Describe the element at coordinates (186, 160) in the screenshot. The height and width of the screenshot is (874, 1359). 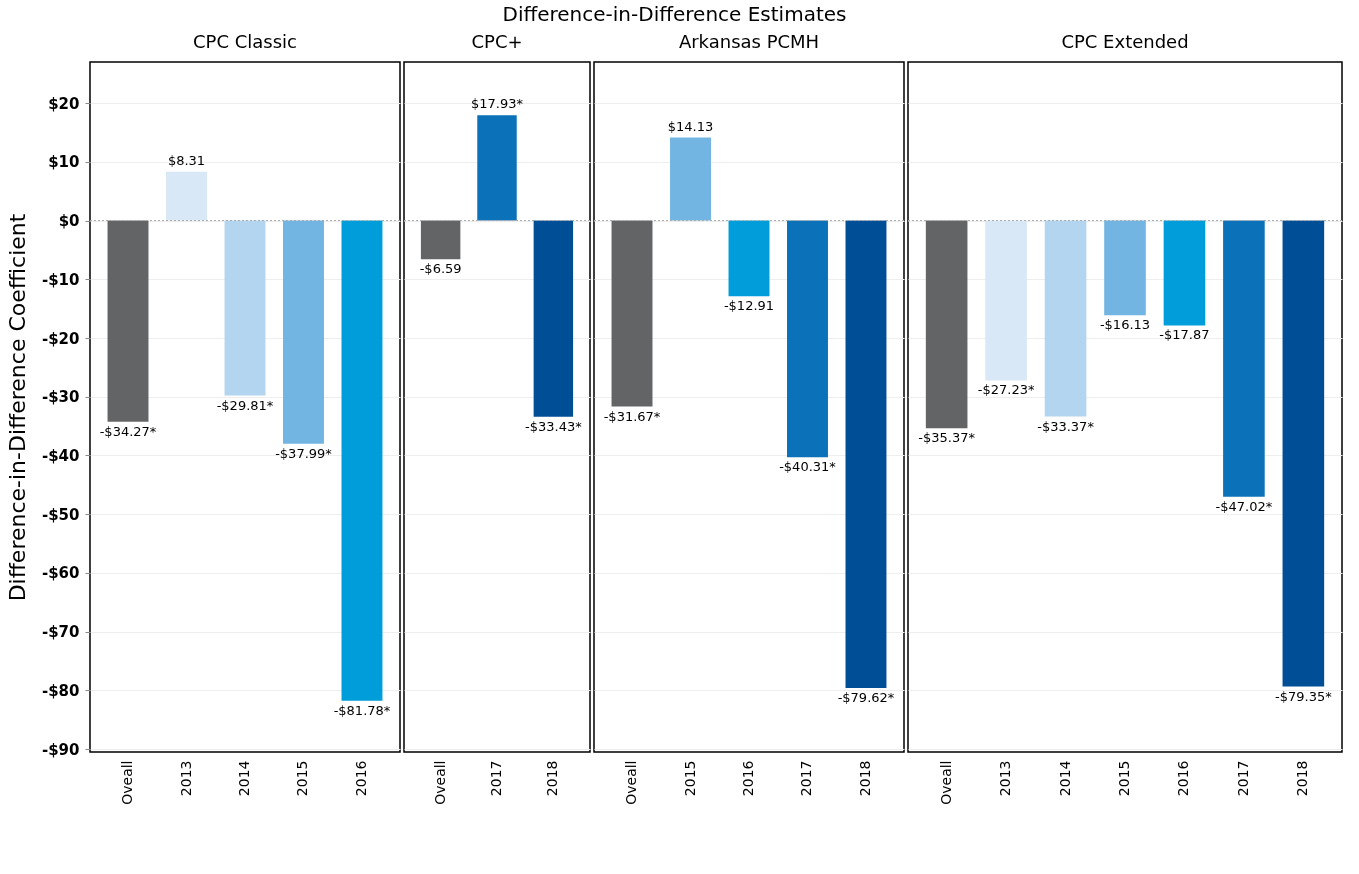
I see `data-label: $8.31` at that location.